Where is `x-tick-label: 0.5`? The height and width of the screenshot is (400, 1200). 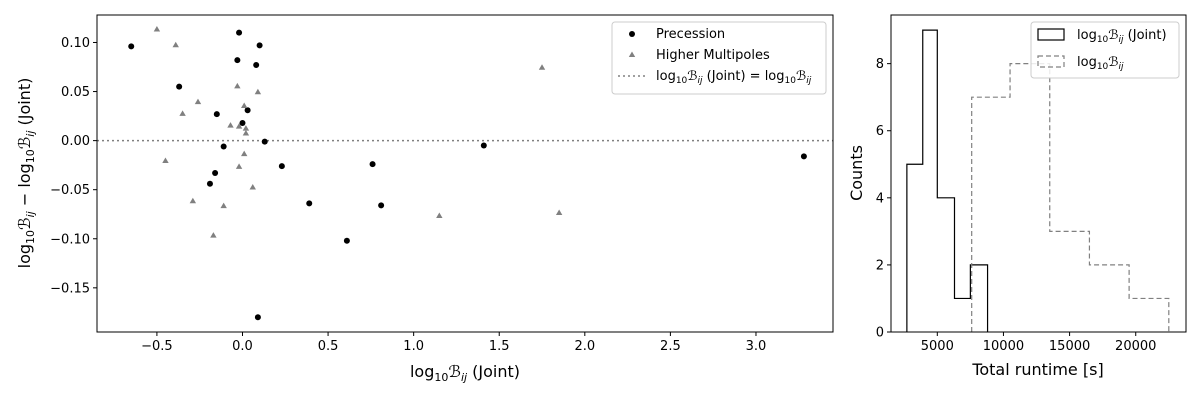 x-tick-label: 0.5 is located at coordinates (328, 346).